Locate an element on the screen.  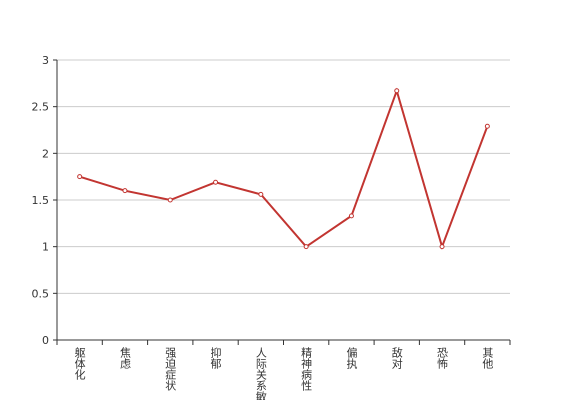
y-tick-label: 3 is located at coordinates (45, 60).